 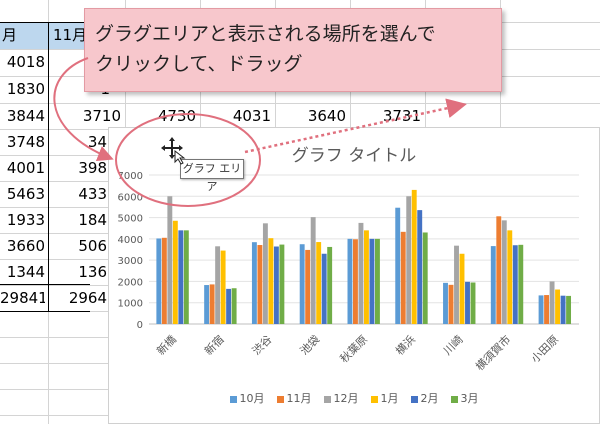 I want to click on x-tick-label: 渋谷, so click(x=262, y=345).